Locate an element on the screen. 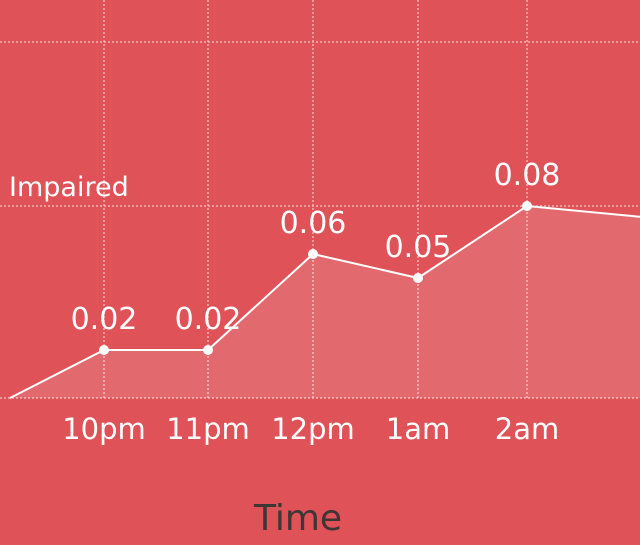 This screenshot has height=545, width=640. x-tick-labels: 10pm 11pm 12pm 1am 2am is located at coordinates (310, 429).